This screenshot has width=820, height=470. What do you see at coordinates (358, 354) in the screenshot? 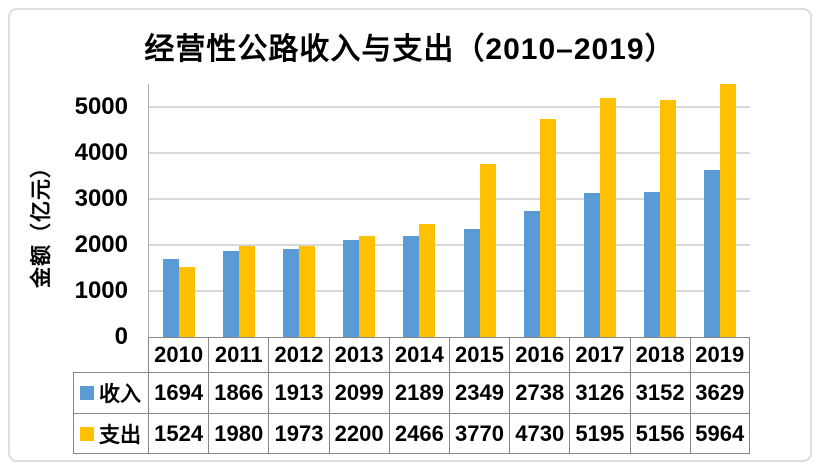
I see `year-cell-2013: 2013` at bounding box center [358, 354].